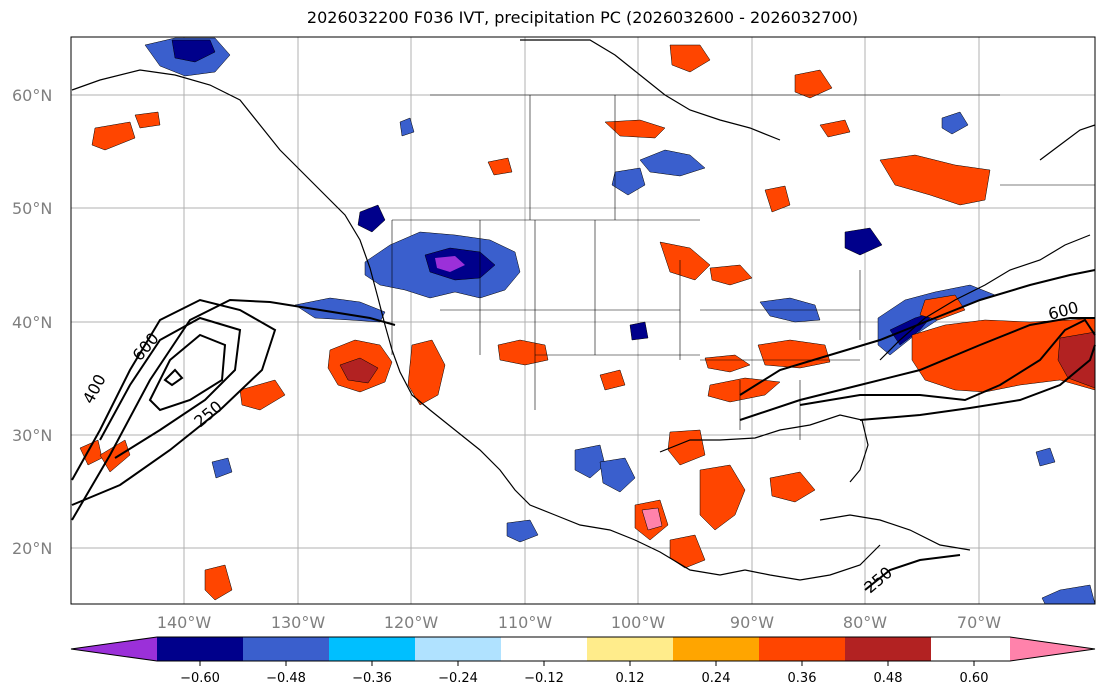  Describe the element at coordinates (752, 622) in the screenshot. I see `lon-label-90w: 90°W` at that location.